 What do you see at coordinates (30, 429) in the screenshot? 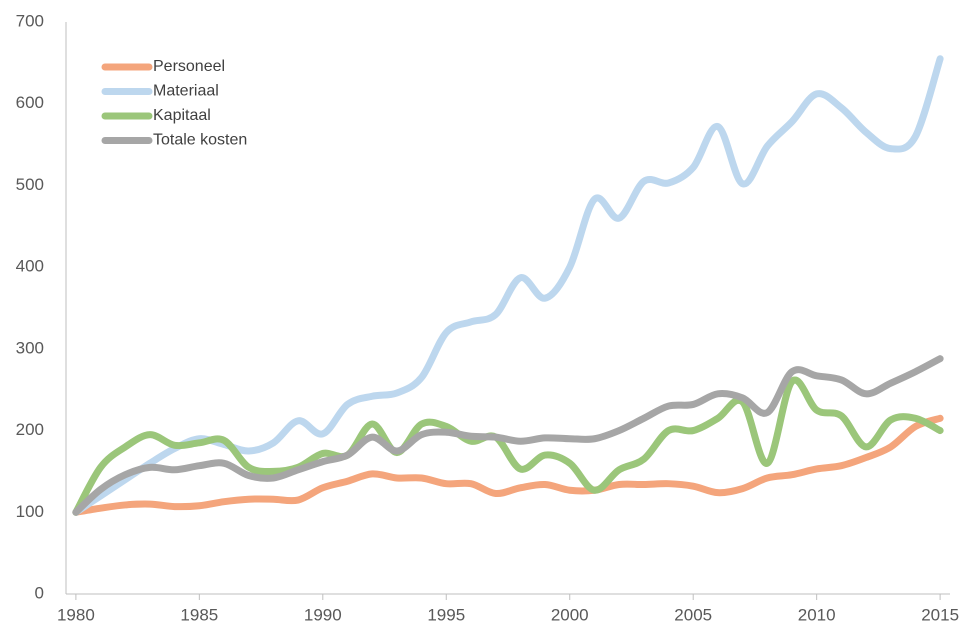
I see `y-tick-label: 200` at bounding box center [30, 429].